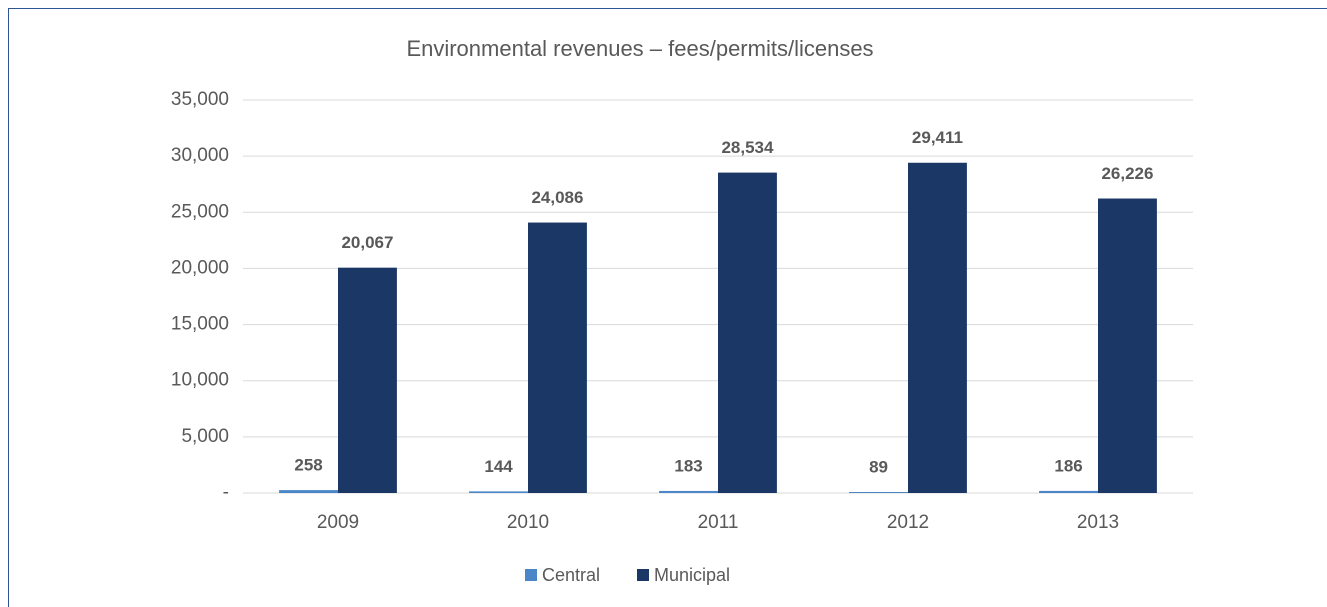 Image resolution: width=1327 pixels, height=607 pixels. What do you see at coordinates (688, 465) in the screenshot?
I see `data-label: 183` at bounding box center [688, 465].